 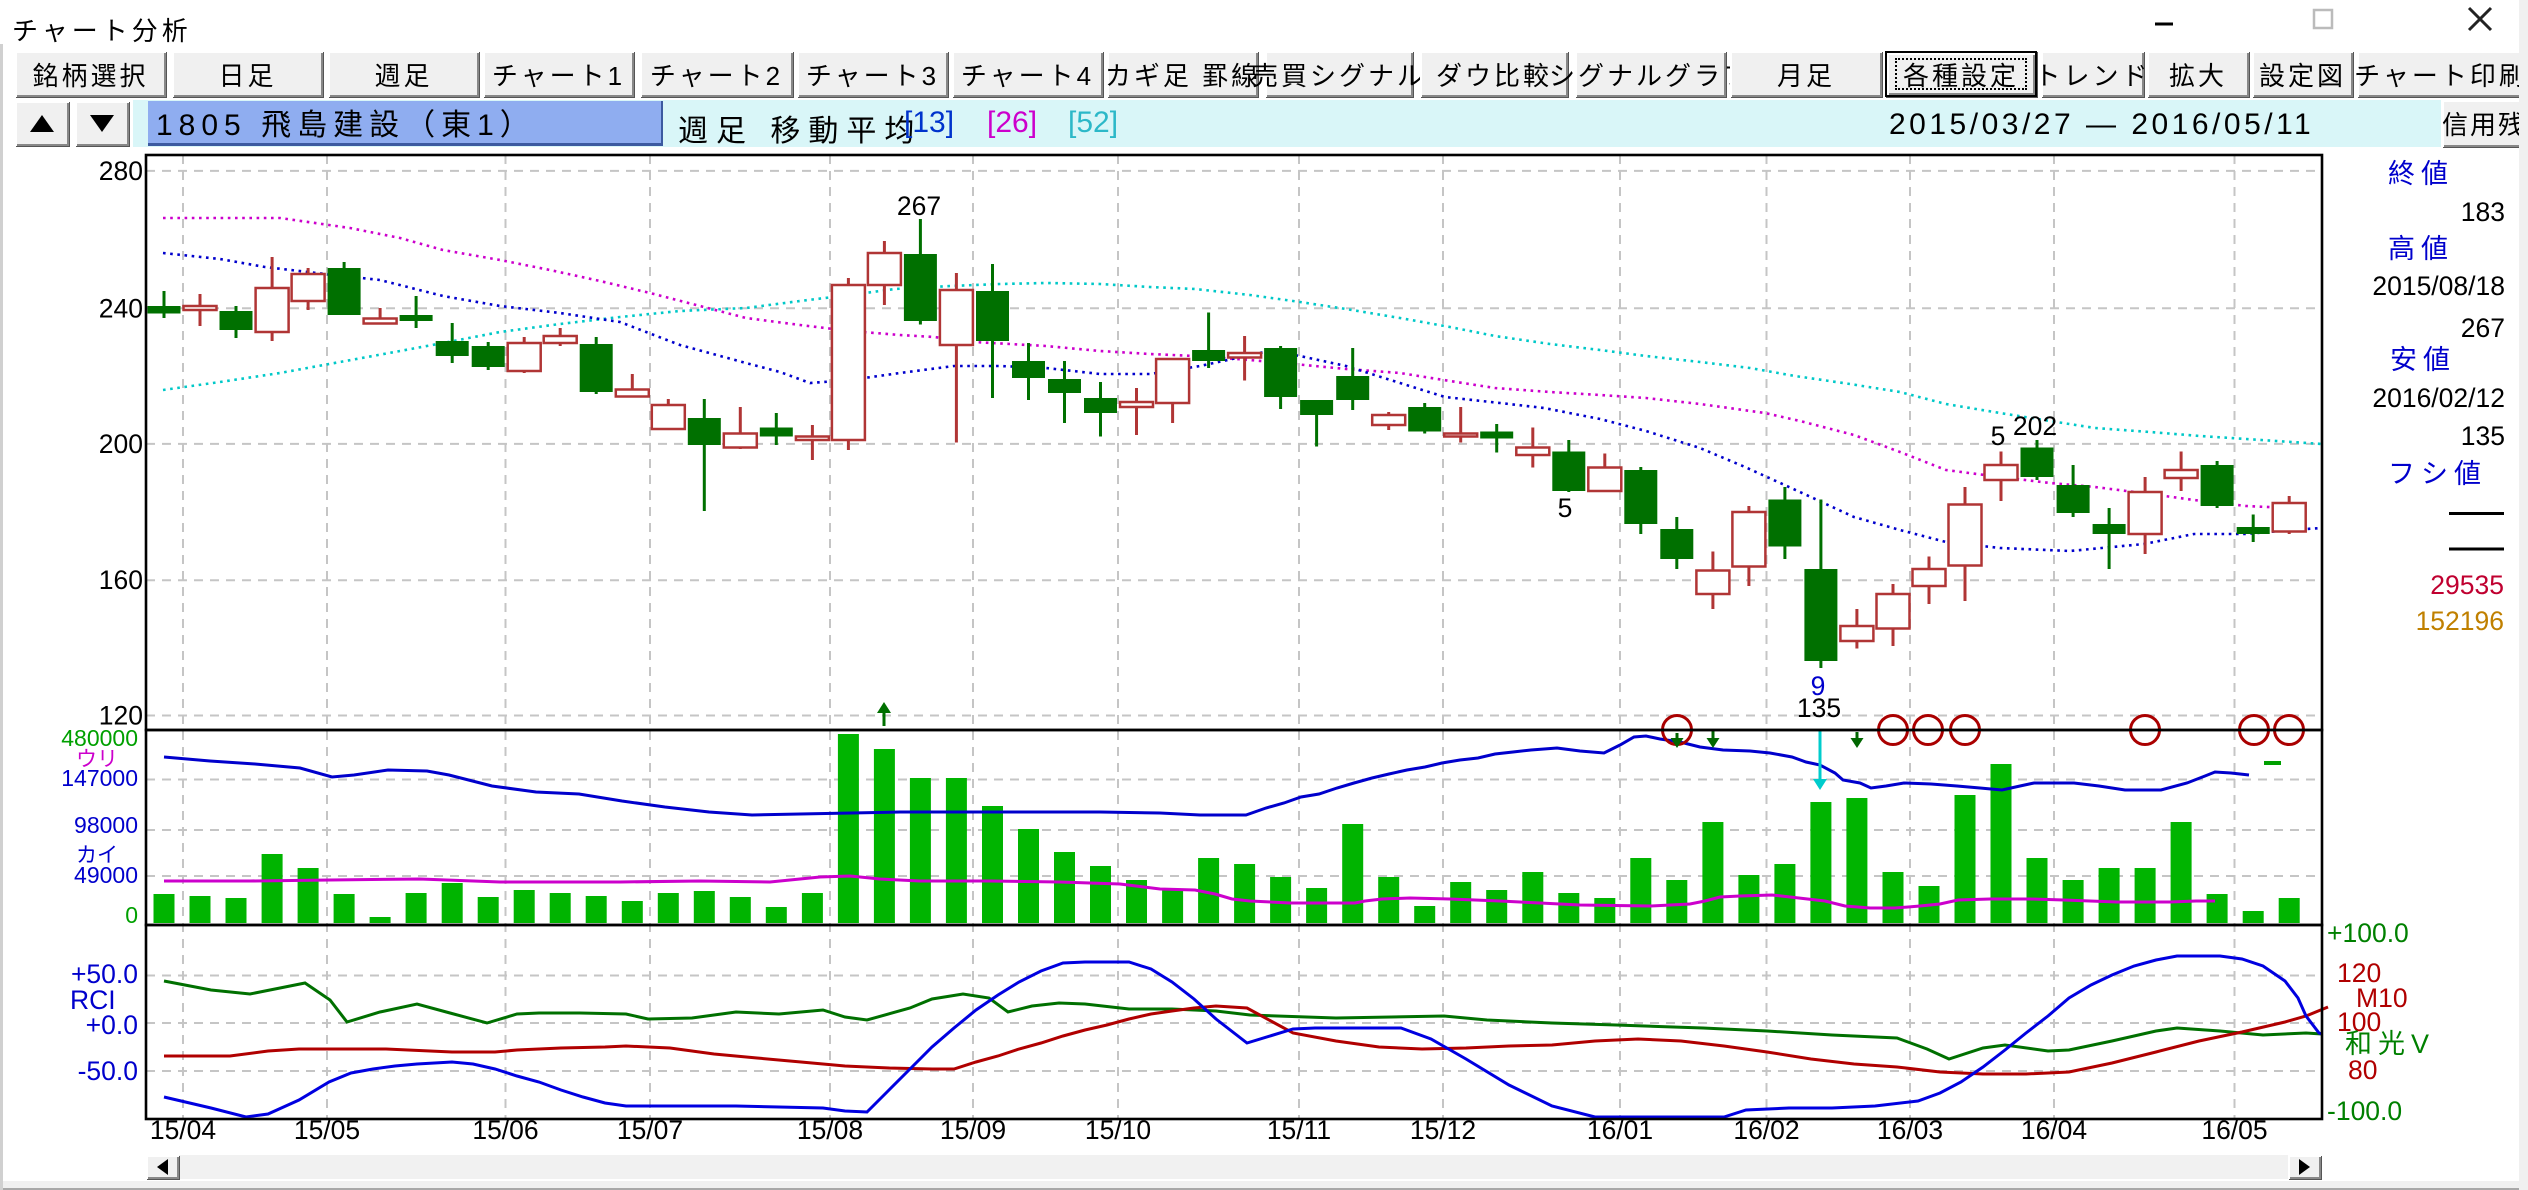 I want to click on svg-text: M10, so click(x=2382, y=998).